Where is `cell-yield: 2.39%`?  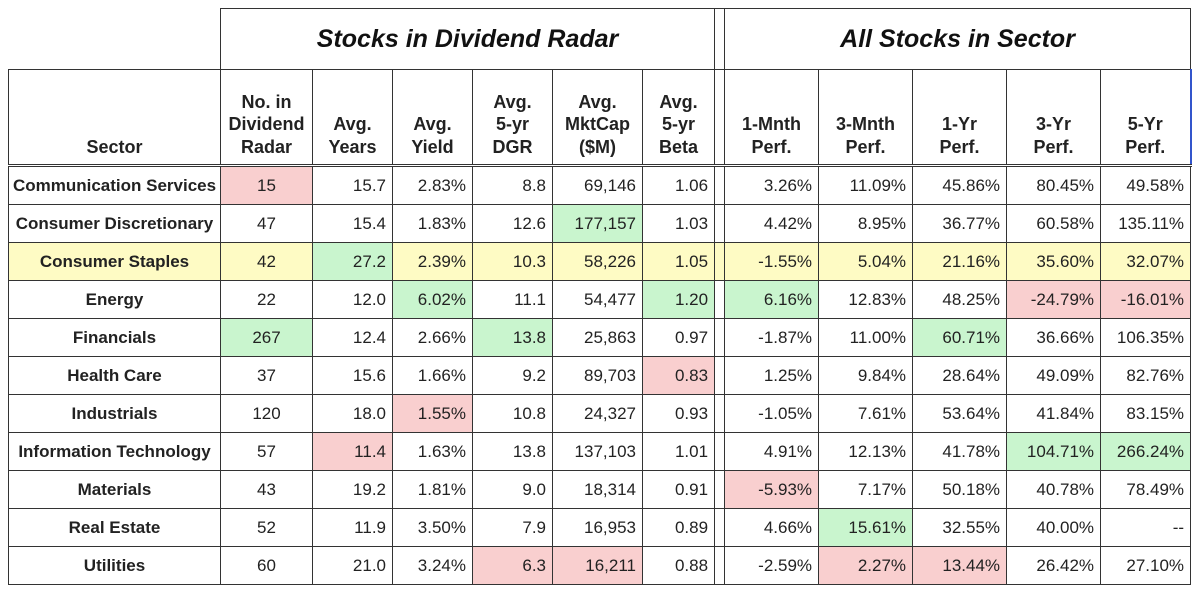
cell-yield: 2.39% is located at coordinates (432, 261).